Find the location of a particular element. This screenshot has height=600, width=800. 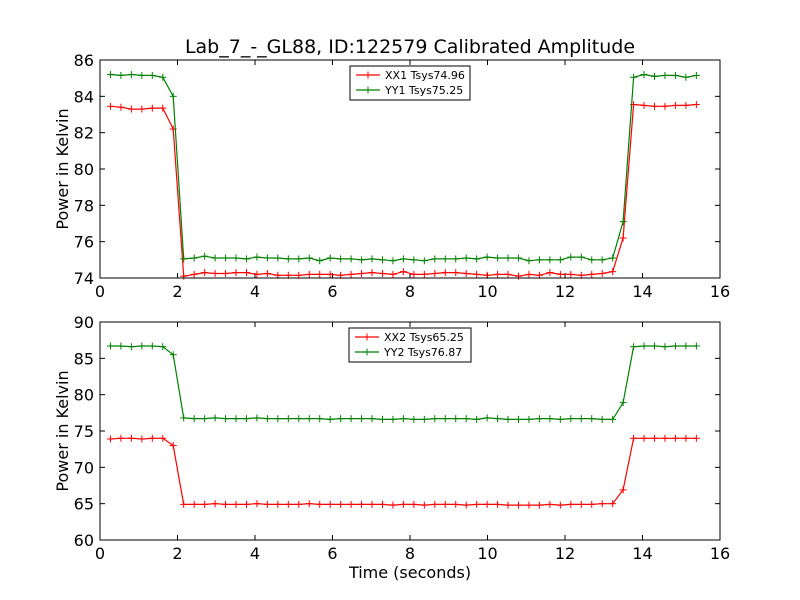

top-x-tick-label: 12 is located at coordinates (565, 291).